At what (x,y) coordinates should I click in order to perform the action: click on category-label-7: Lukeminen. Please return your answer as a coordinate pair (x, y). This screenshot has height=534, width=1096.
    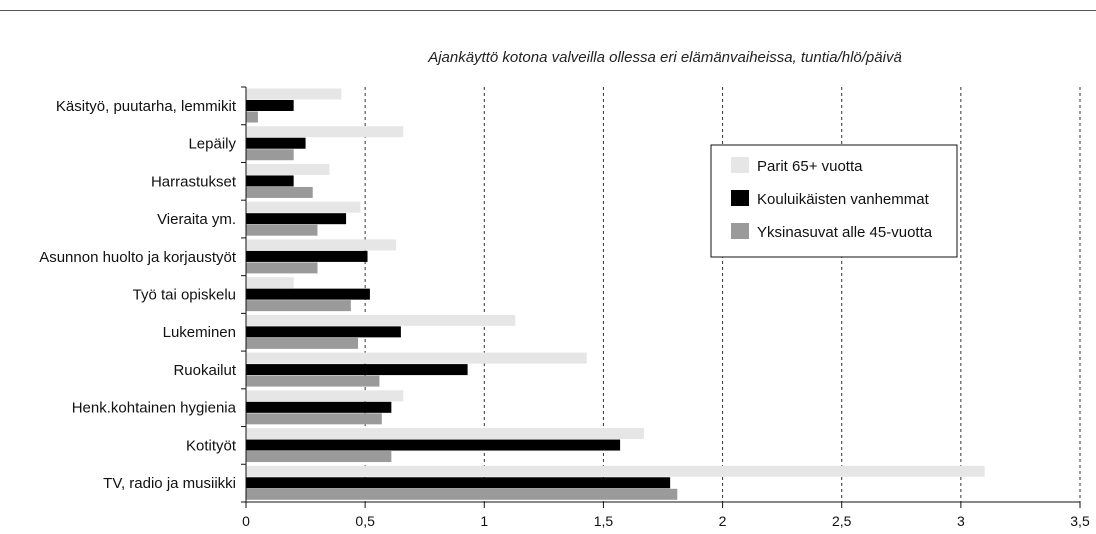
    Looking at the image, I should click on (199, 332).